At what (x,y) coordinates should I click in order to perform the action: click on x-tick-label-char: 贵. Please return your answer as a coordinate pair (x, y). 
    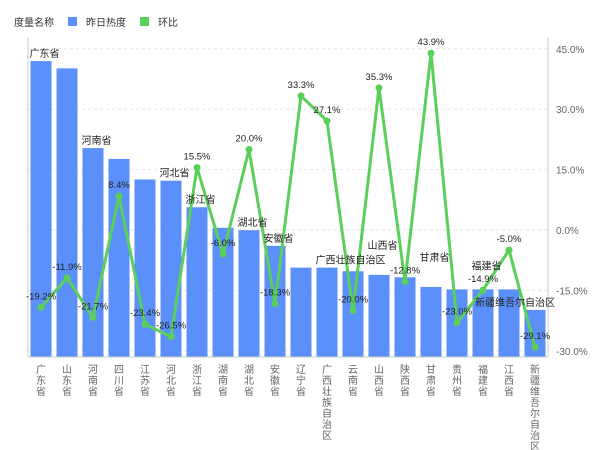
    Looking at the image, I should click on (457, 369).